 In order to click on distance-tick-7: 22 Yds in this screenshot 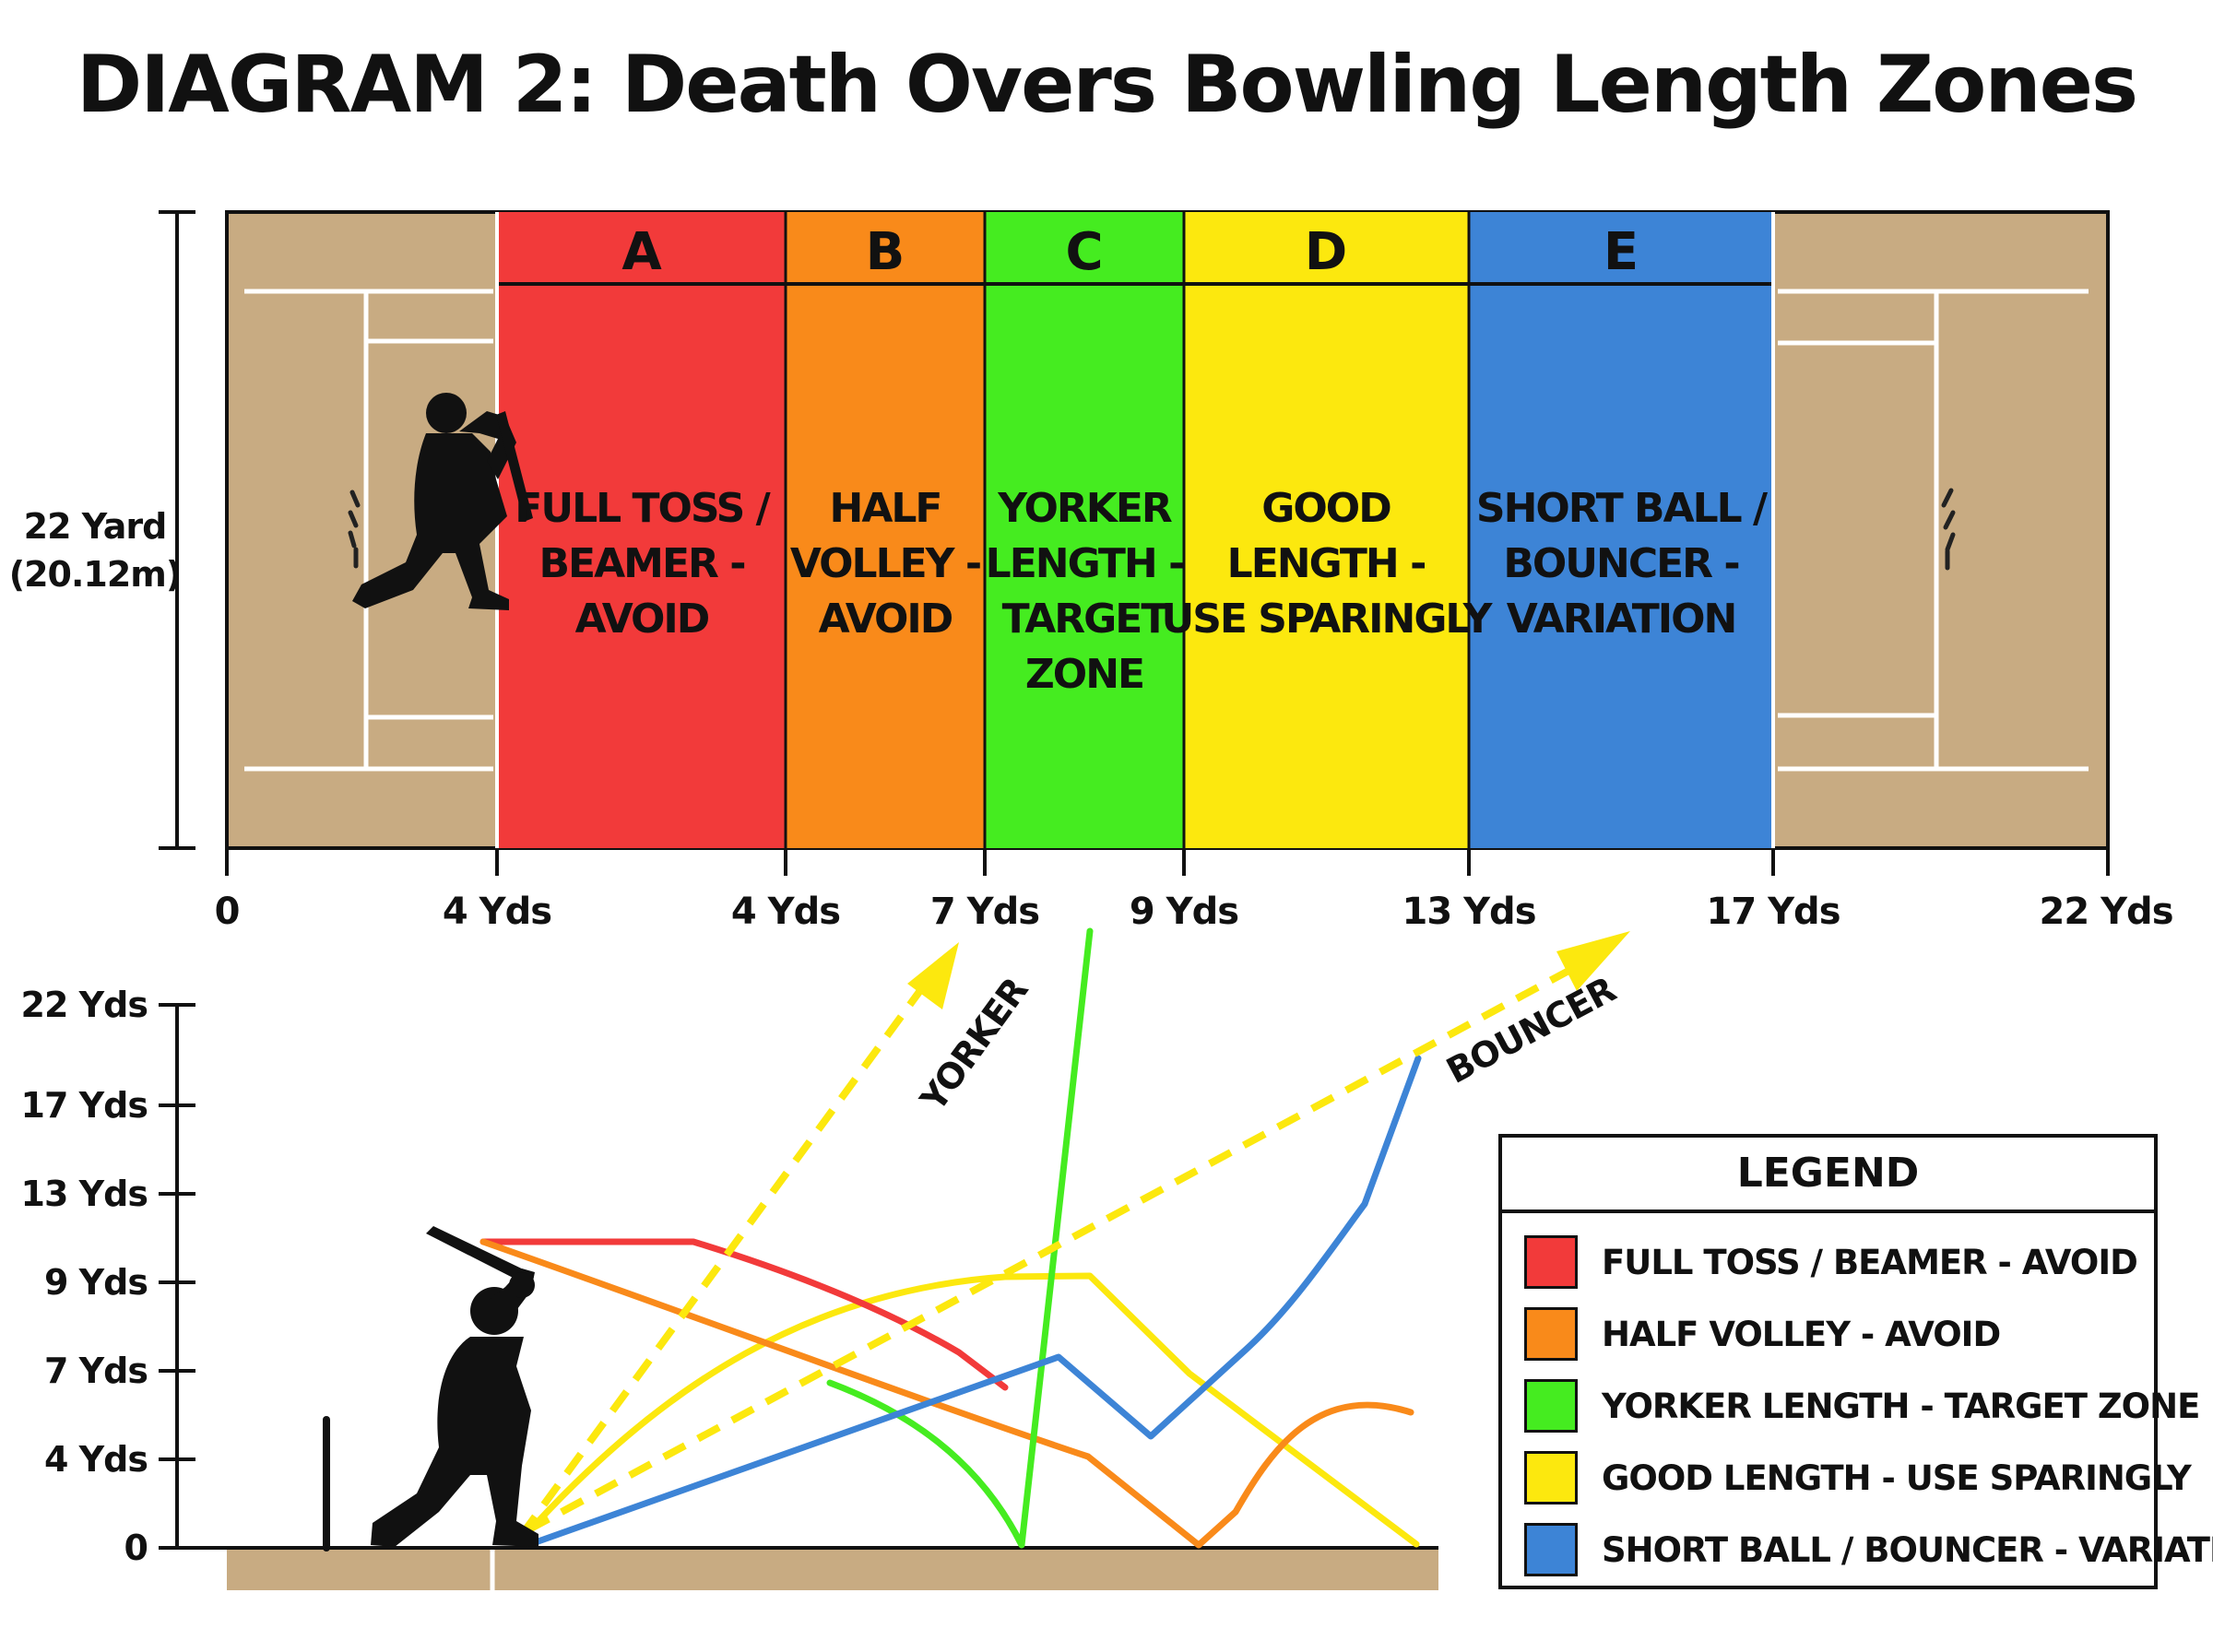, I will do `click(2106, 912)`.